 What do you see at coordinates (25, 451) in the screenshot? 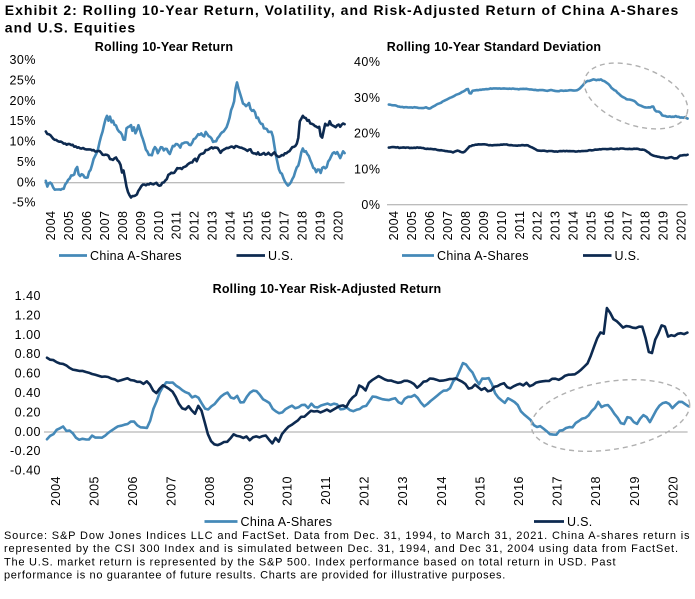
I see `svg-text: -0.20` at bounding box center [25, 451].